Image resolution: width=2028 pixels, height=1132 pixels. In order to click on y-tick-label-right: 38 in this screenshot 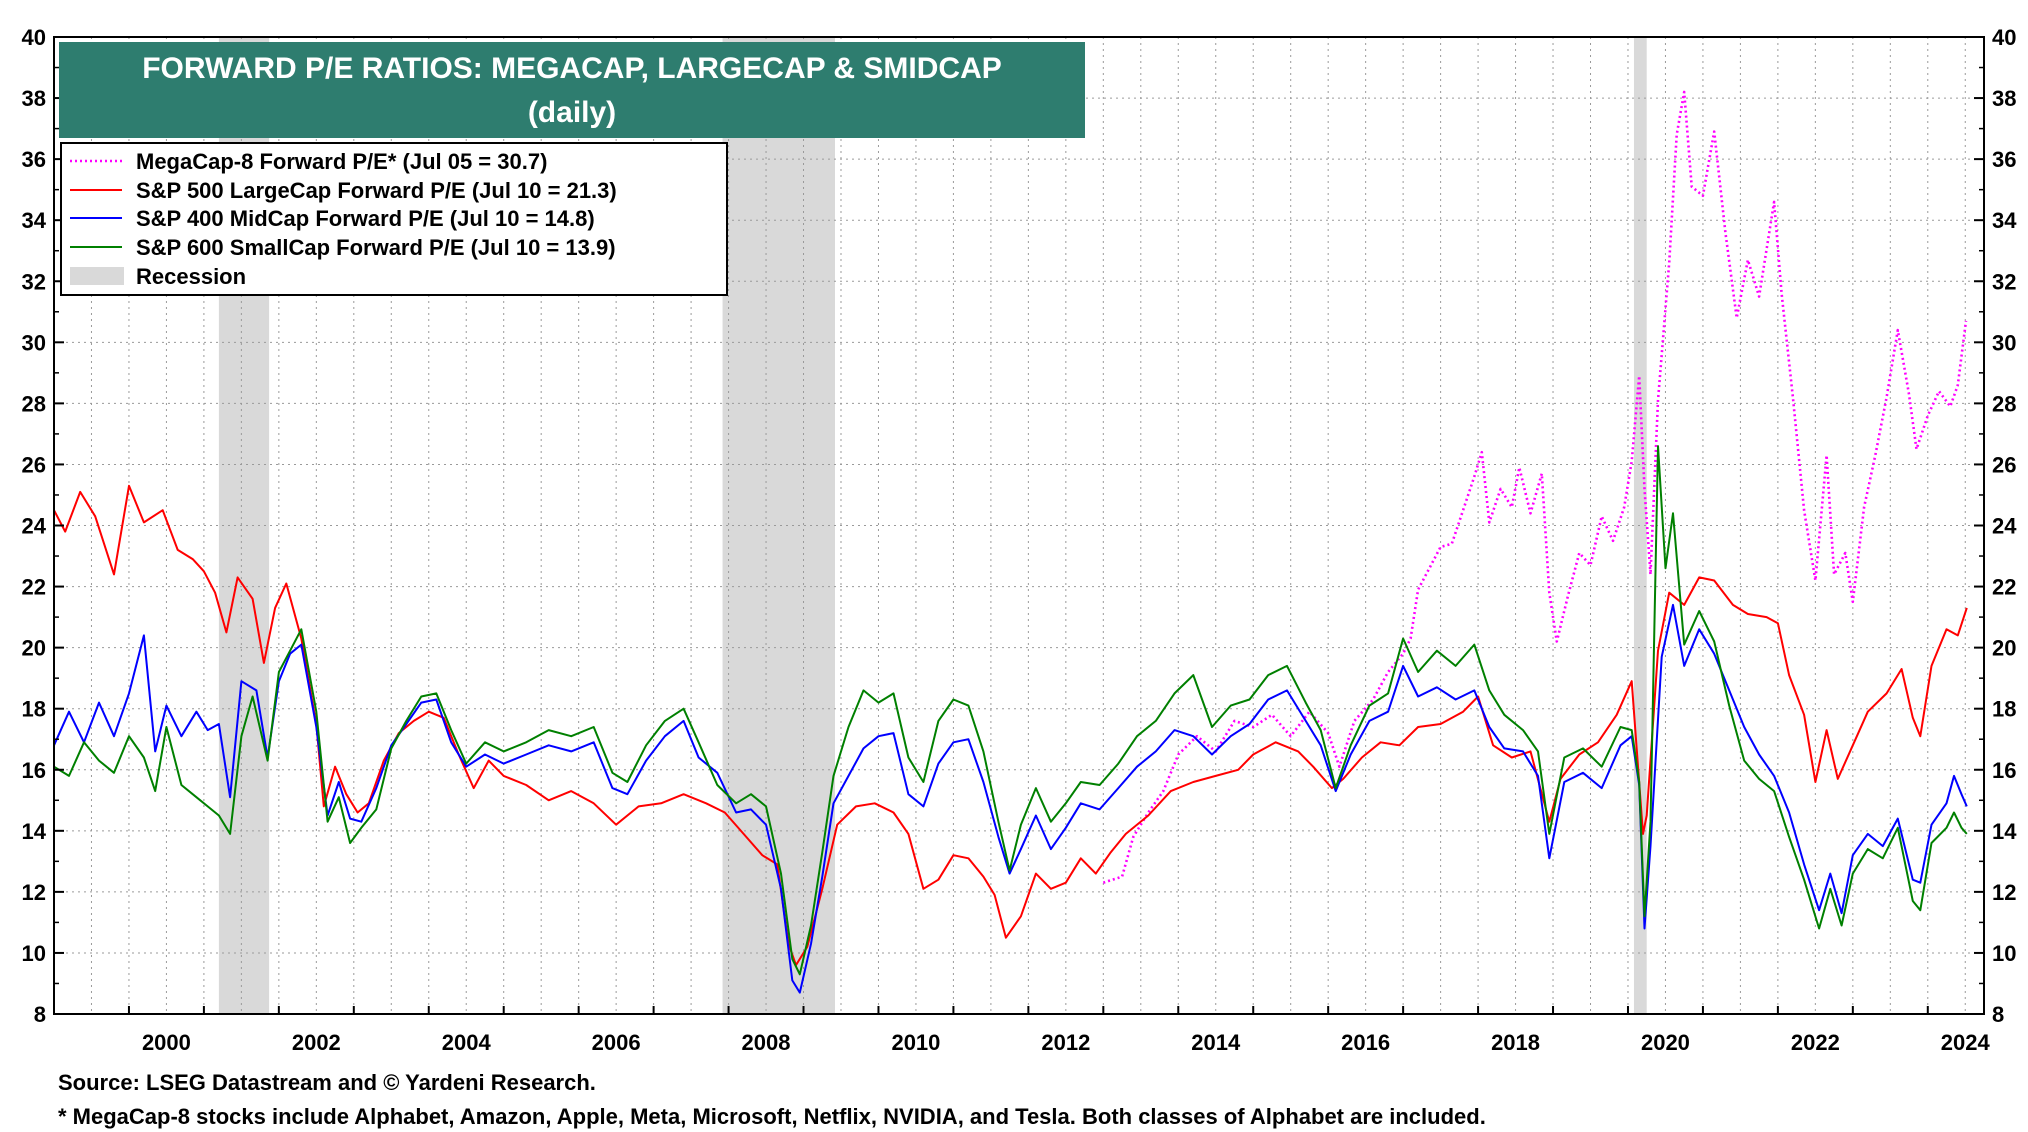, I will do `click(2004, 98)`.